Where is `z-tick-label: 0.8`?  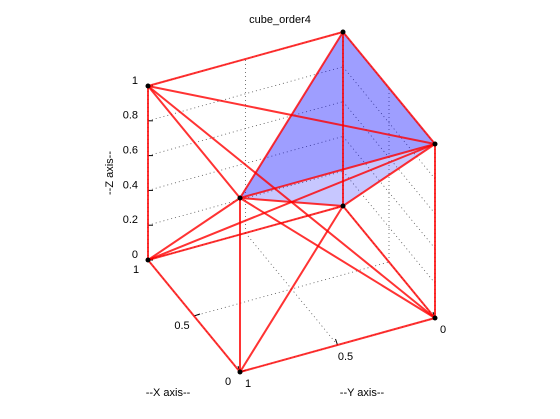
z-tick-label: 0.8 is located at coordinates (130, 116).